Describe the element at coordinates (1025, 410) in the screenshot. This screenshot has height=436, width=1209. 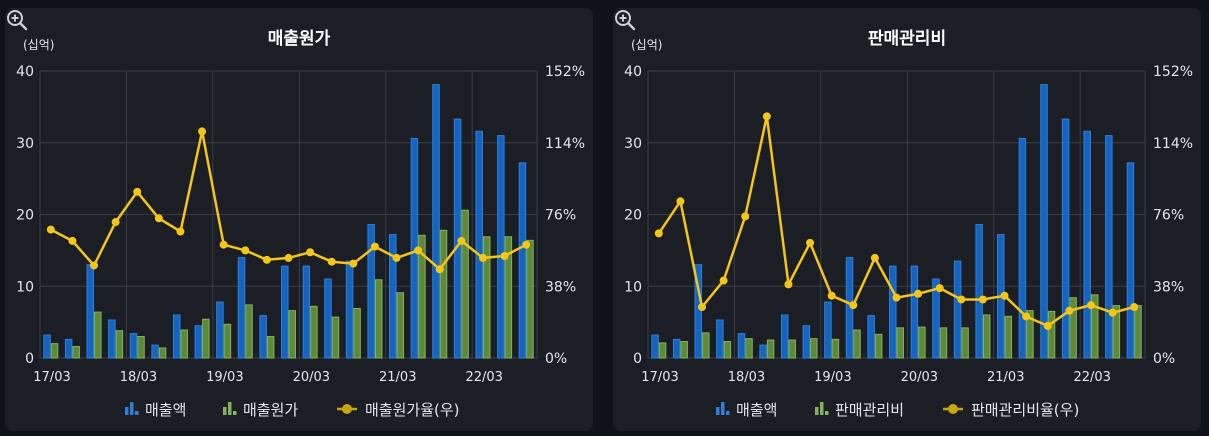
I see `legend-label: 판매관리비율(우)` at that location.